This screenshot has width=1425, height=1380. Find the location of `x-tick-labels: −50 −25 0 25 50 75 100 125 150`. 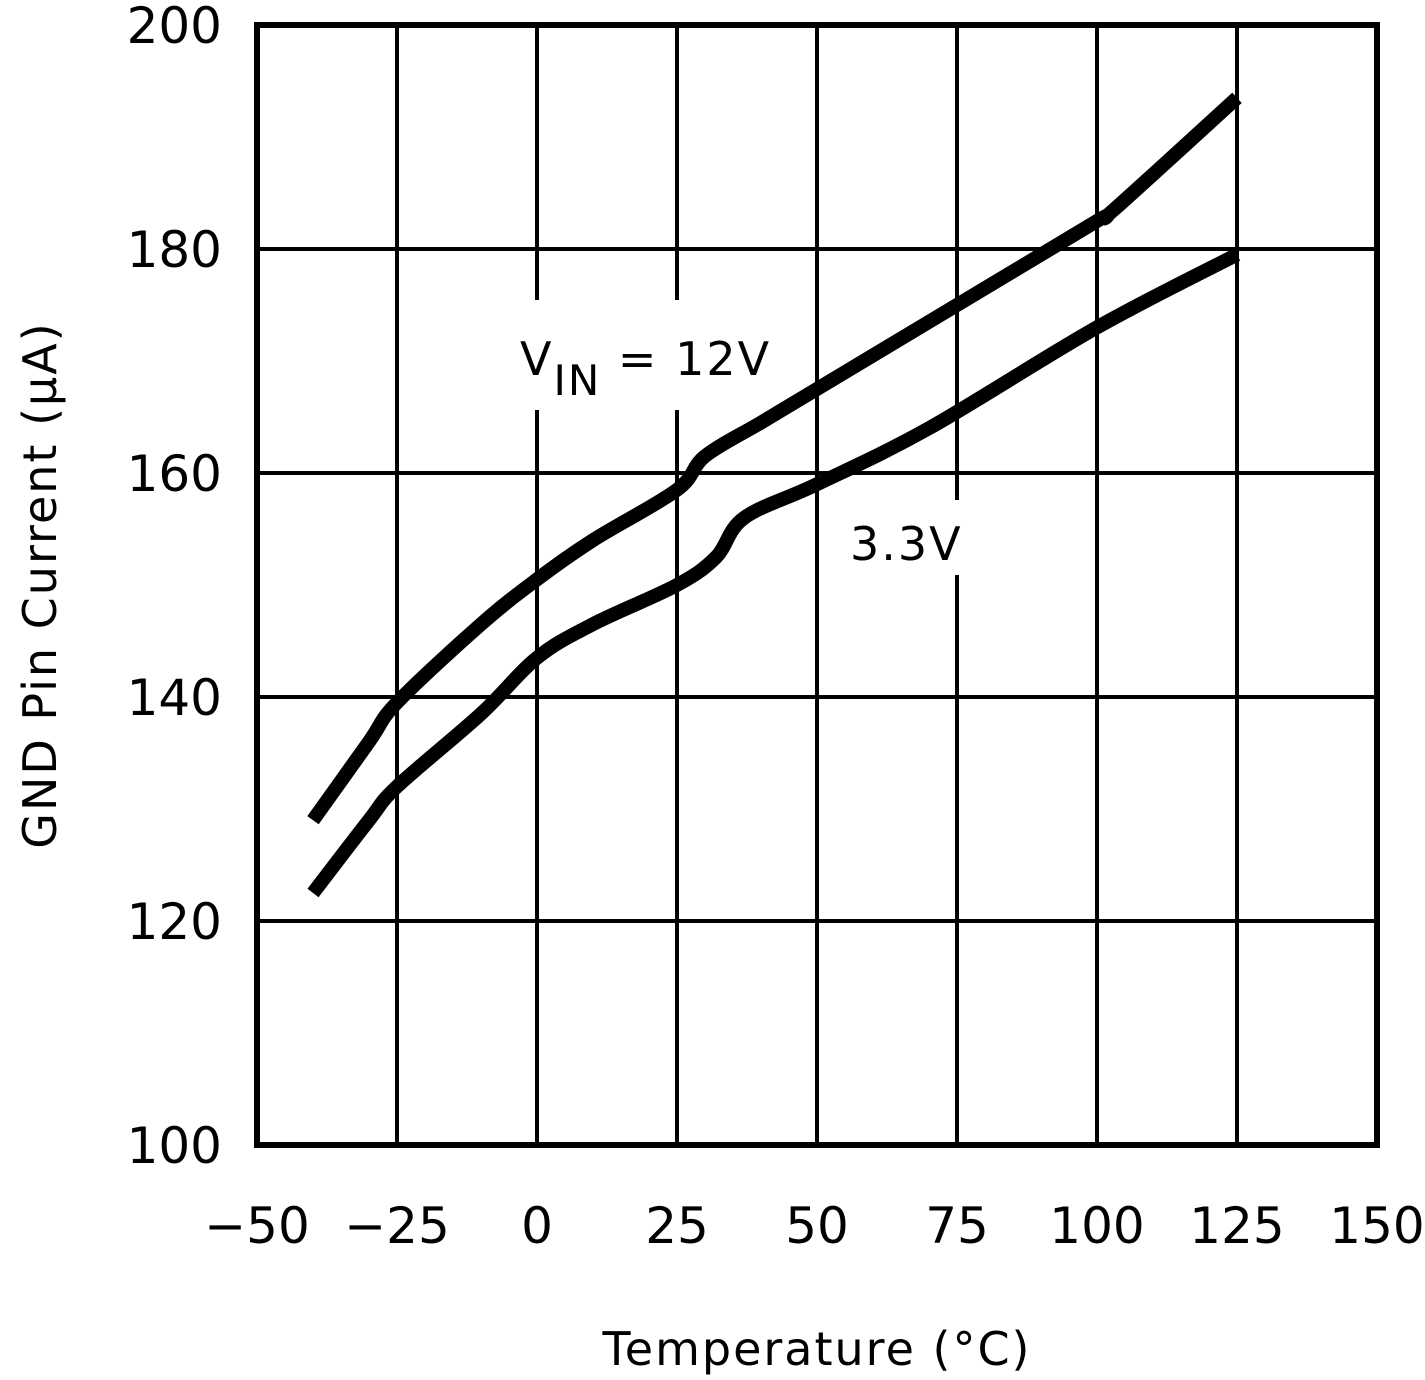

x-tick-labels: −50 −25 0 25 50 75 100 125 150 is located at coordinates (814, 1226).